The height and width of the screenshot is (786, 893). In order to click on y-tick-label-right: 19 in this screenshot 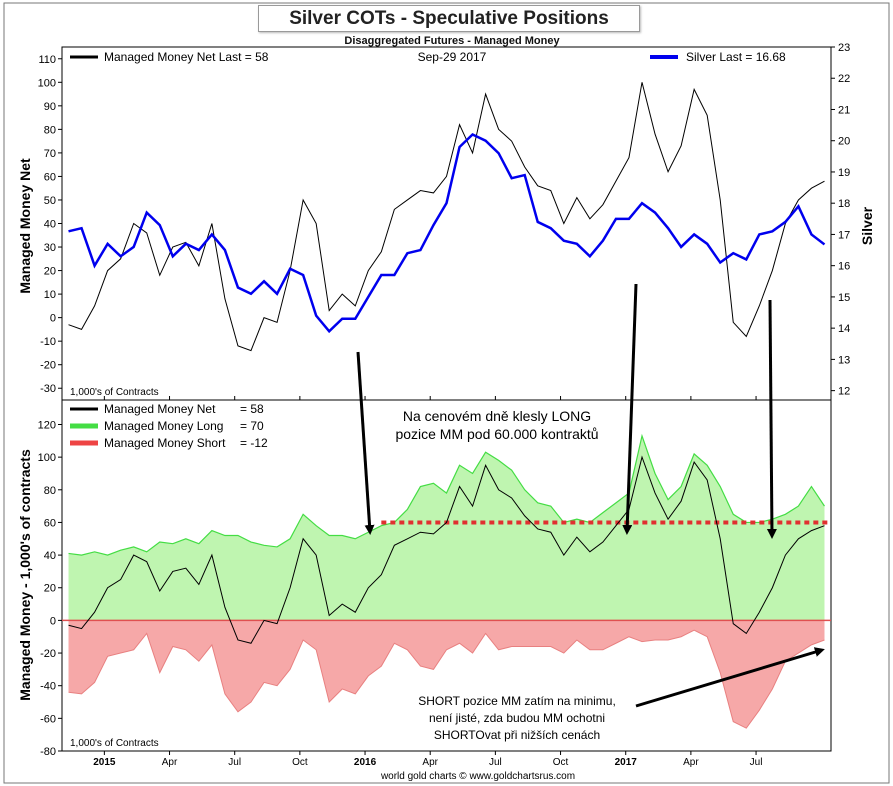, I will do `click(844, 173)`.